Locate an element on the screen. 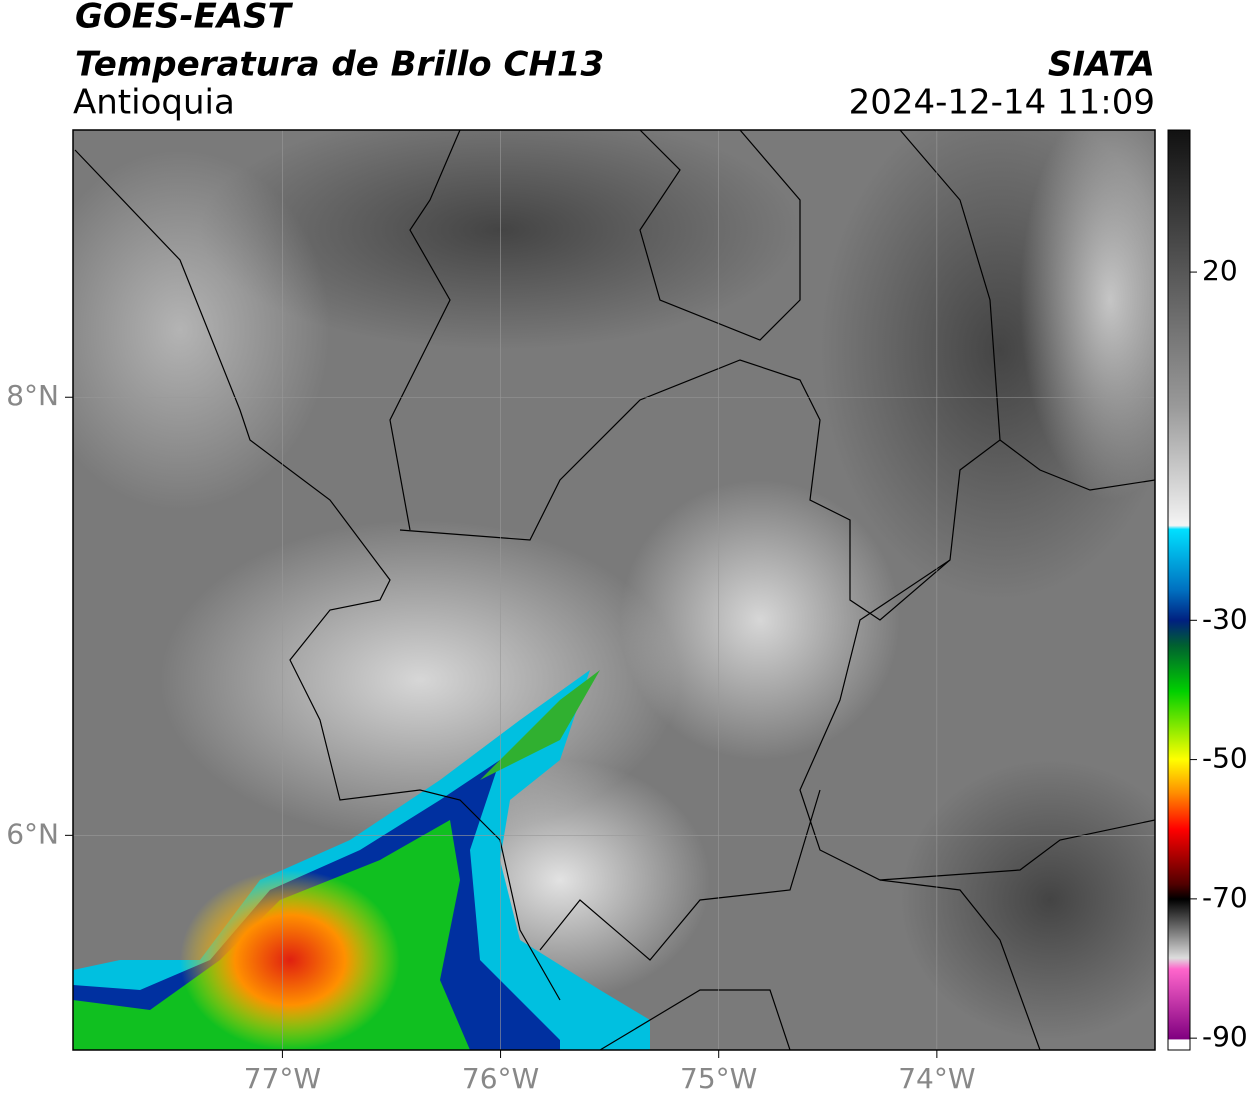 This screenshot has width=1252, height=1103. x-tick-label: 75°W is located at coordinates (718, 1078).